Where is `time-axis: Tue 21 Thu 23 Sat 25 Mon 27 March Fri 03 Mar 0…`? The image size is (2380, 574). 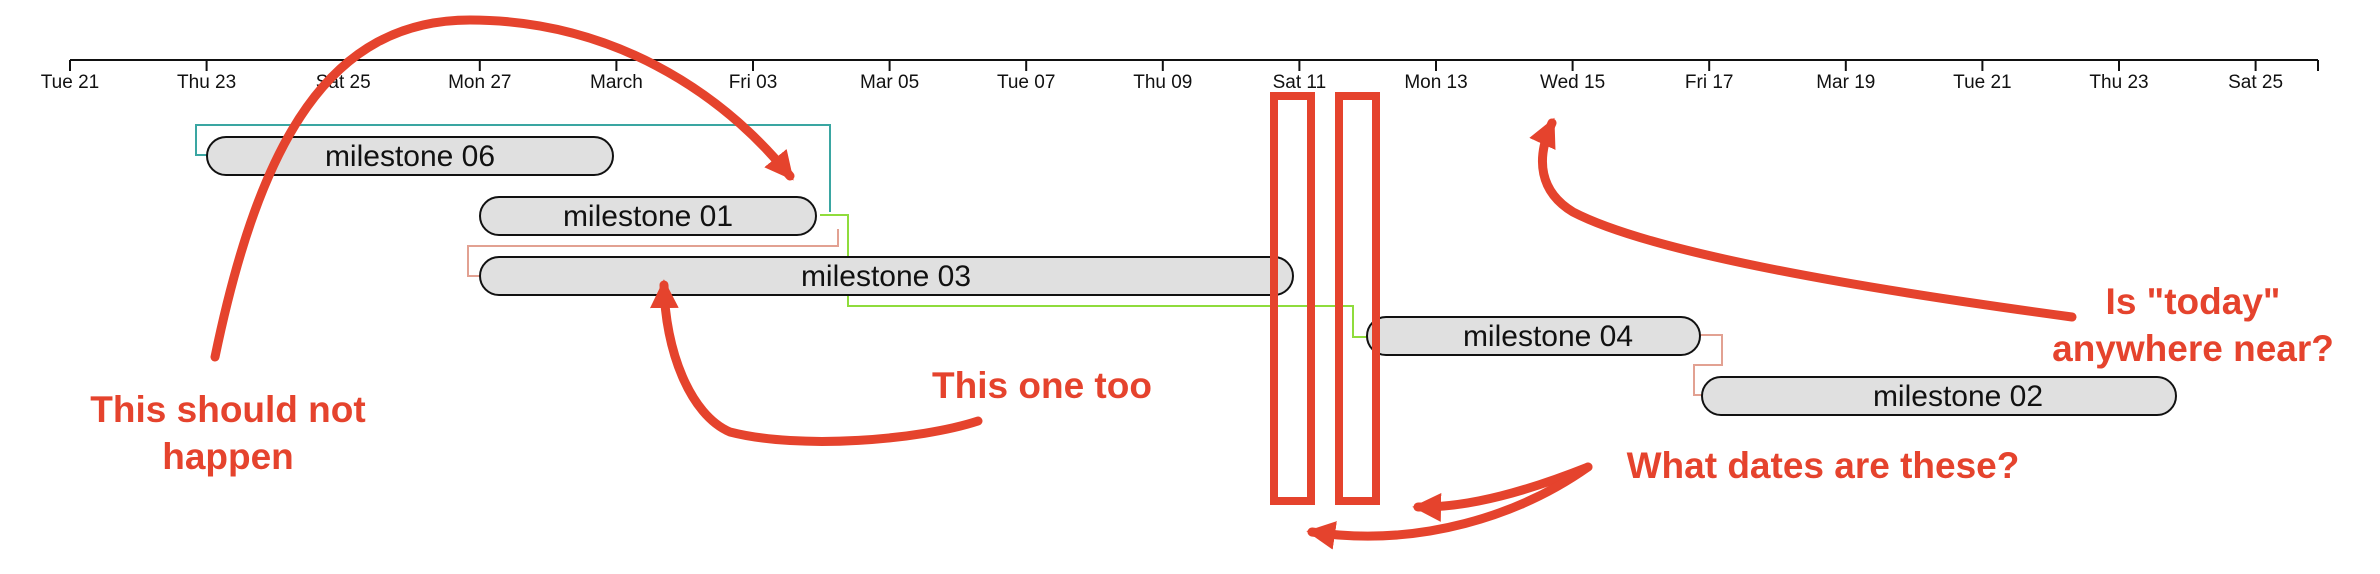 time-axis: Tue 21 Thu 23 Sat 25 Mon 27 March Fri 03 Mar 0… is located at coordinates (1180, 76).